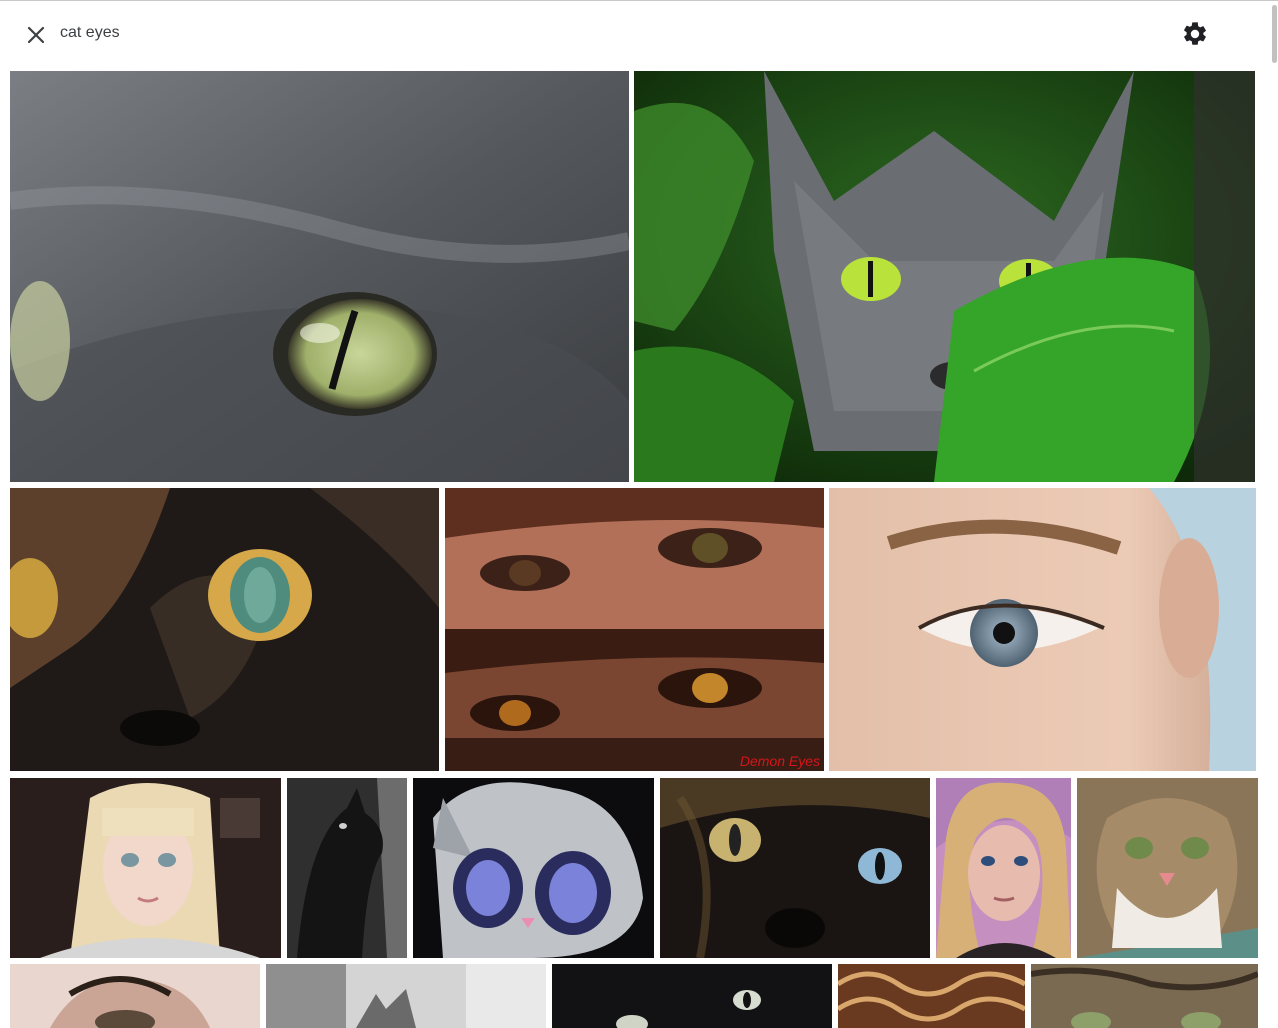  I want to click on top-border, so click(639, 0).